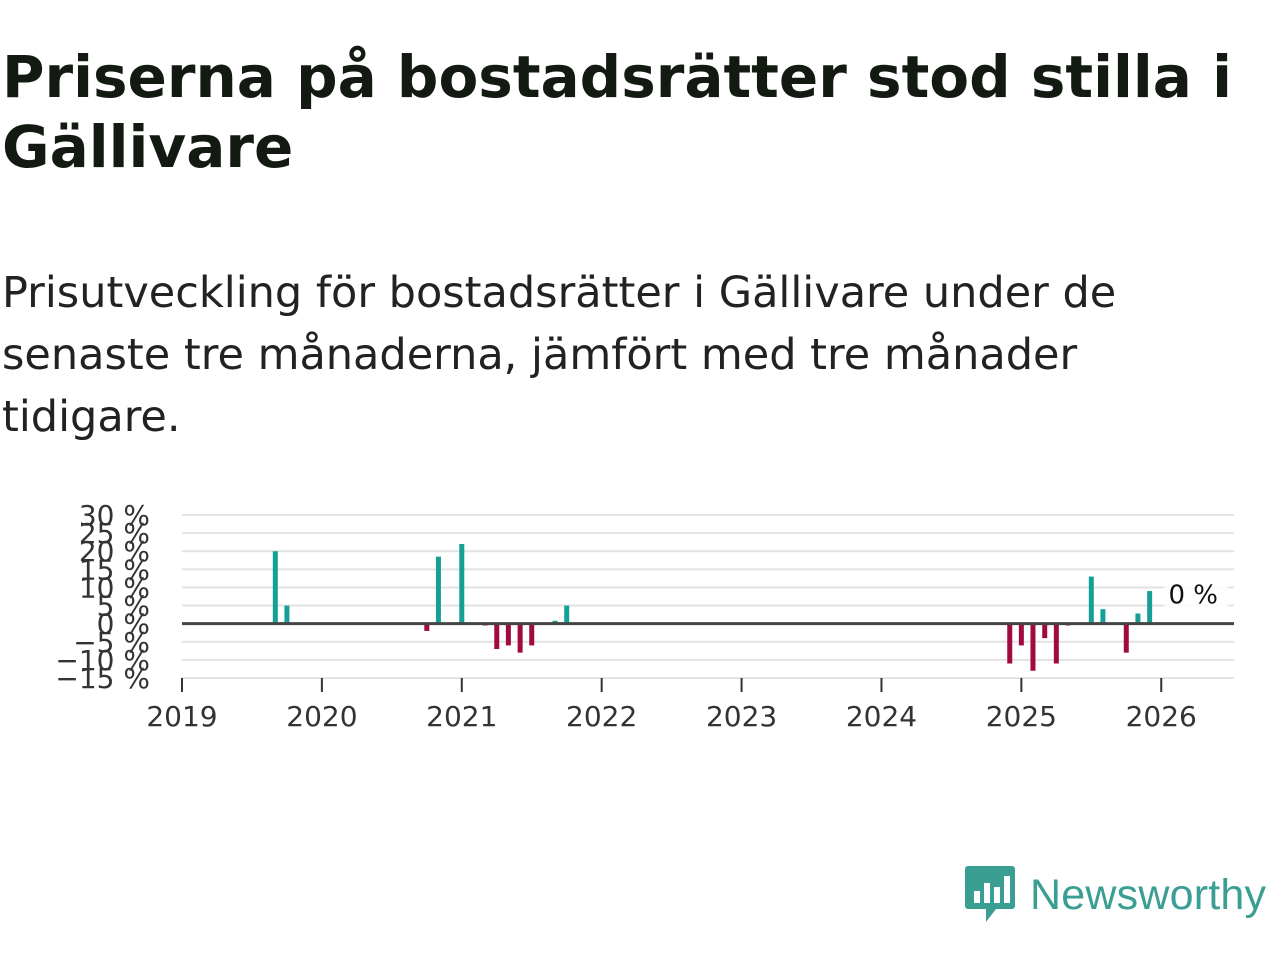 This screenshot has height=960, width=1280. What do you see at coordinates (1193, 596) in the screenshot?
I see `annotation-label: 0 %` at bounding box center [1193, 596].